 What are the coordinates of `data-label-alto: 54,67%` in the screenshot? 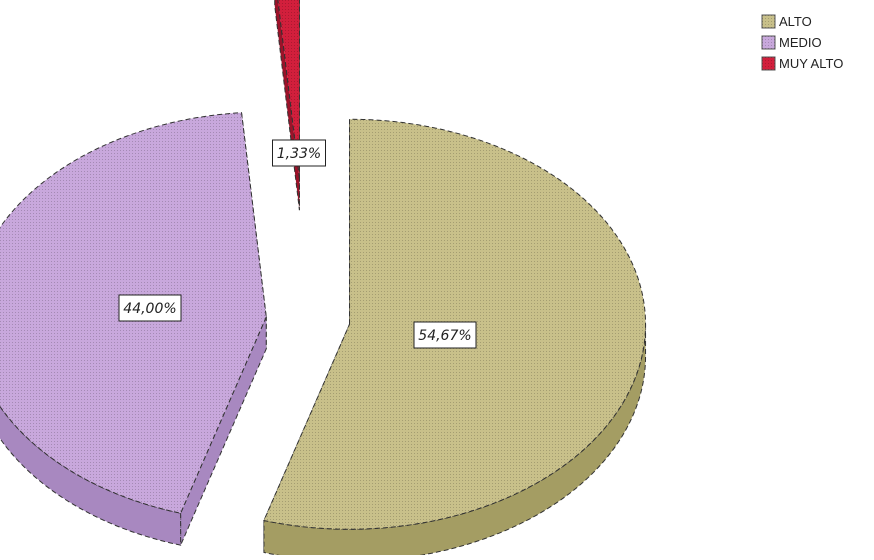 It's located at (445, 335).